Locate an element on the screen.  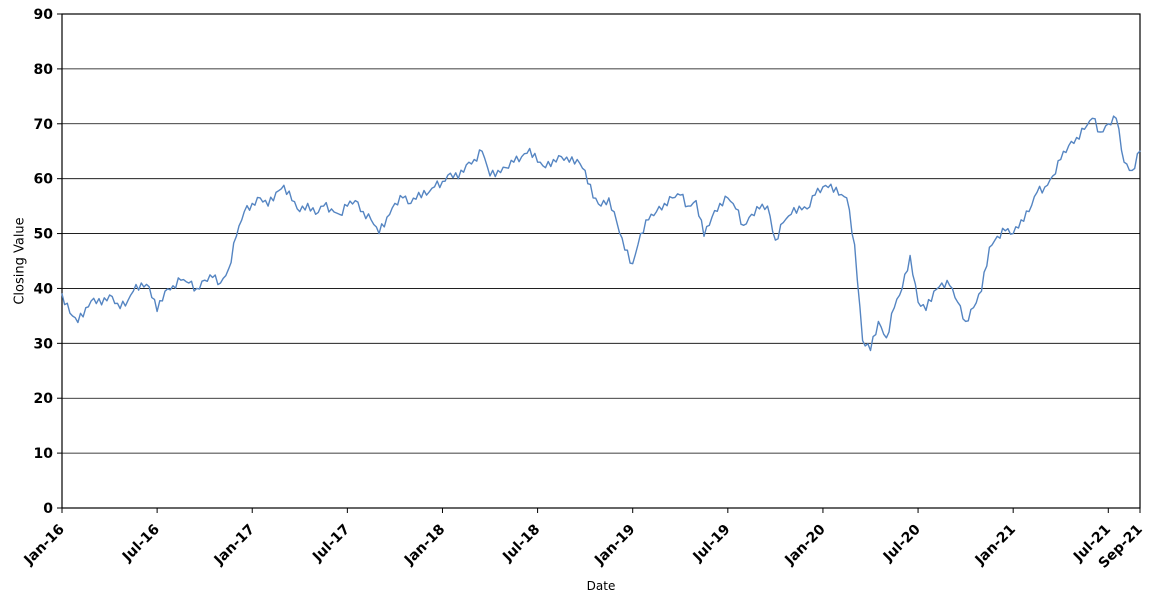
x-tick-label: Jan-19 is located at coordinates (614, 545).